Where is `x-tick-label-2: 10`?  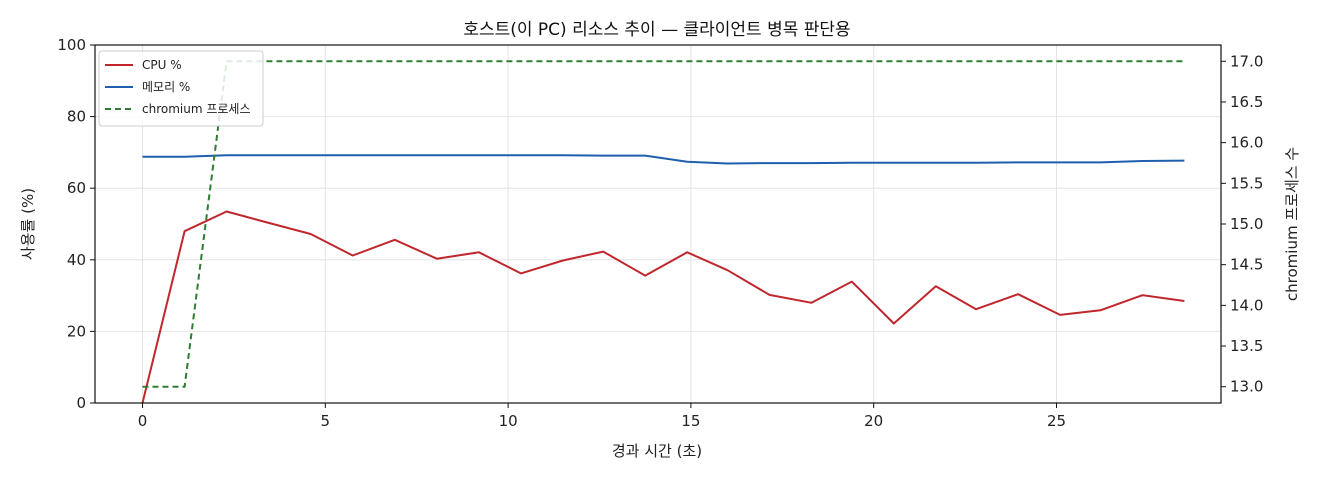
x-tick-label-2: 10 is located at coordinates (508, 421).